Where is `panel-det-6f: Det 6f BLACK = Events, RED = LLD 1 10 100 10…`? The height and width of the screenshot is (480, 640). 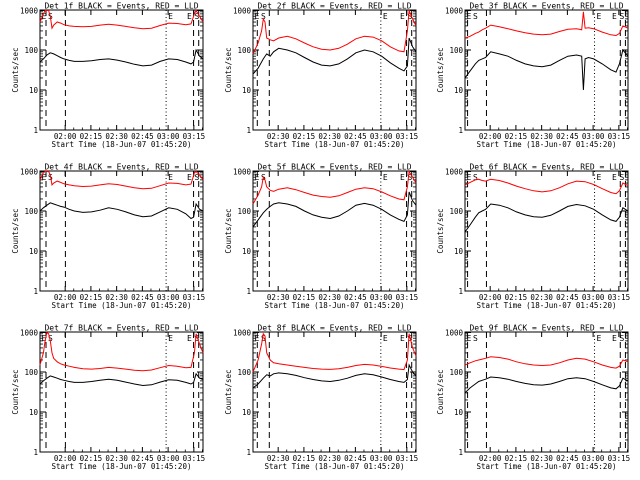 panel-det-6f: Det 6f BLACK = Events, RED = LLD 1 10 100 10… is located at coordinates (533, 237).